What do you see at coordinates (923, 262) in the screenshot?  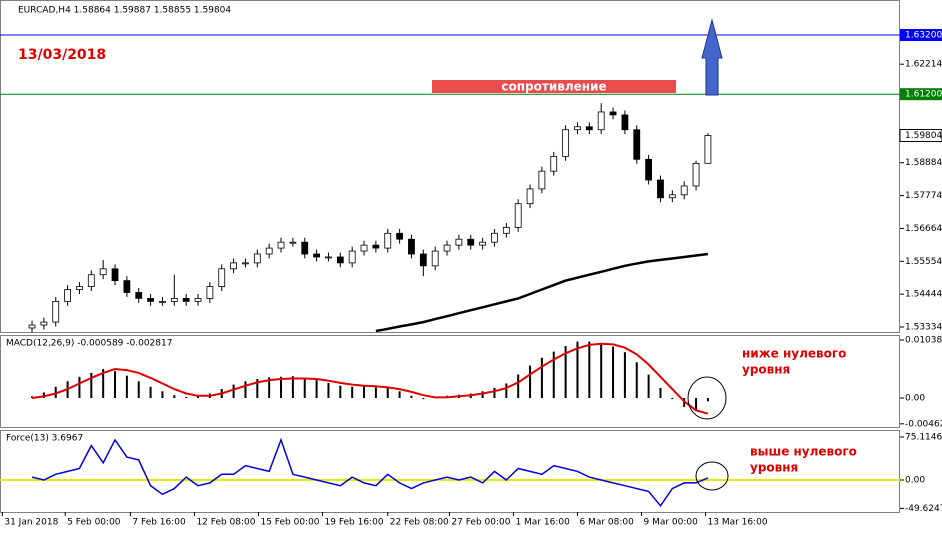 I see `y-tick-label: 1.55554` at bounding box center [923, 262].